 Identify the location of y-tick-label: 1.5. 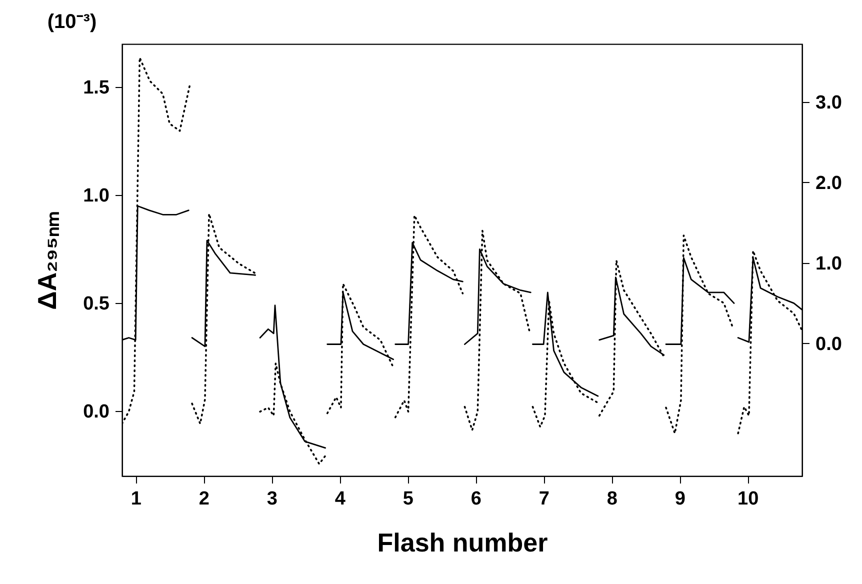
(96, 88).